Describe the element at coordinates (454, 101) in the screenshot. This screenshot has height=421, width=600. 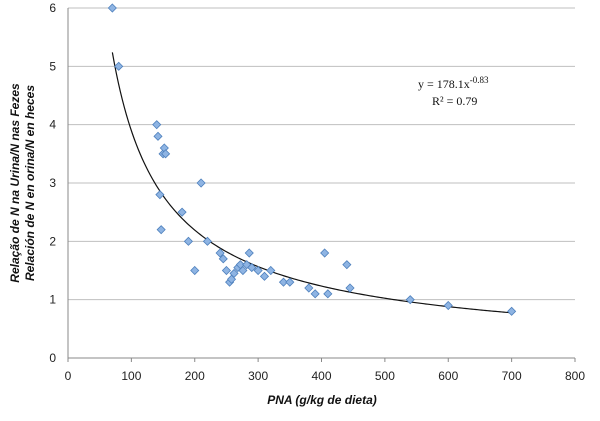
I see `r-squared-text: R² = 0.79` at that location.